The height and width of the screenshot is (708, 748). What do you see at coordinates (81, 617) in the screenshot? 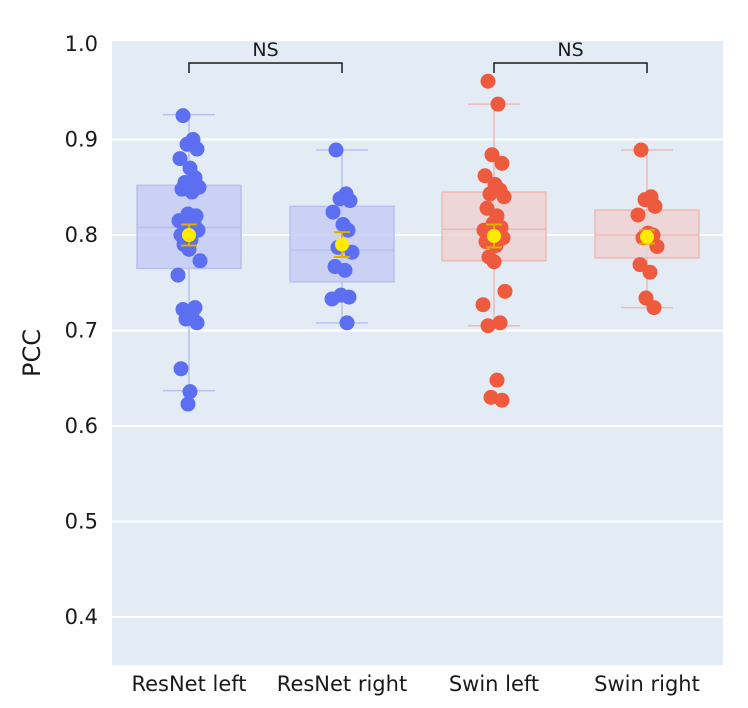
I see `y-tick-label: 0.4` at bounding box center [81, 617].